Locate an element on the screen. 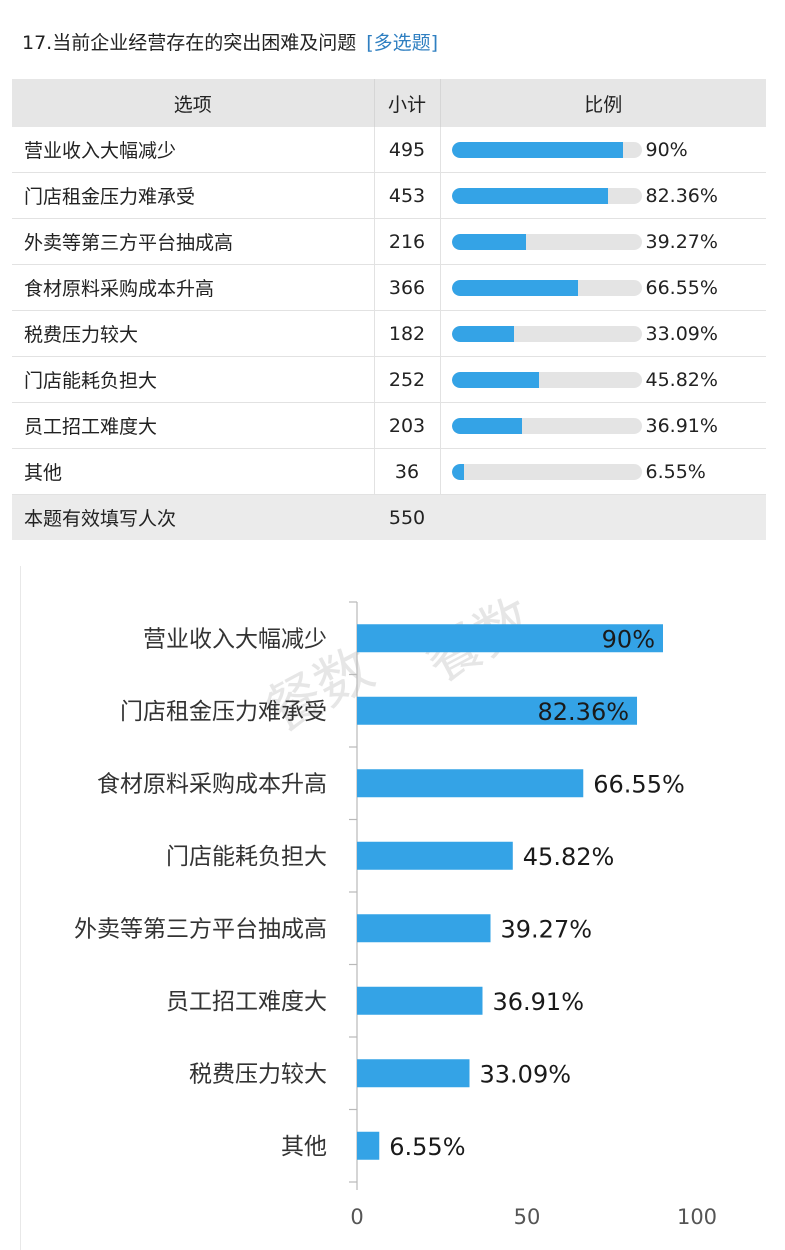  x-tick-label: 50 is located at coordinates (527, 1217).